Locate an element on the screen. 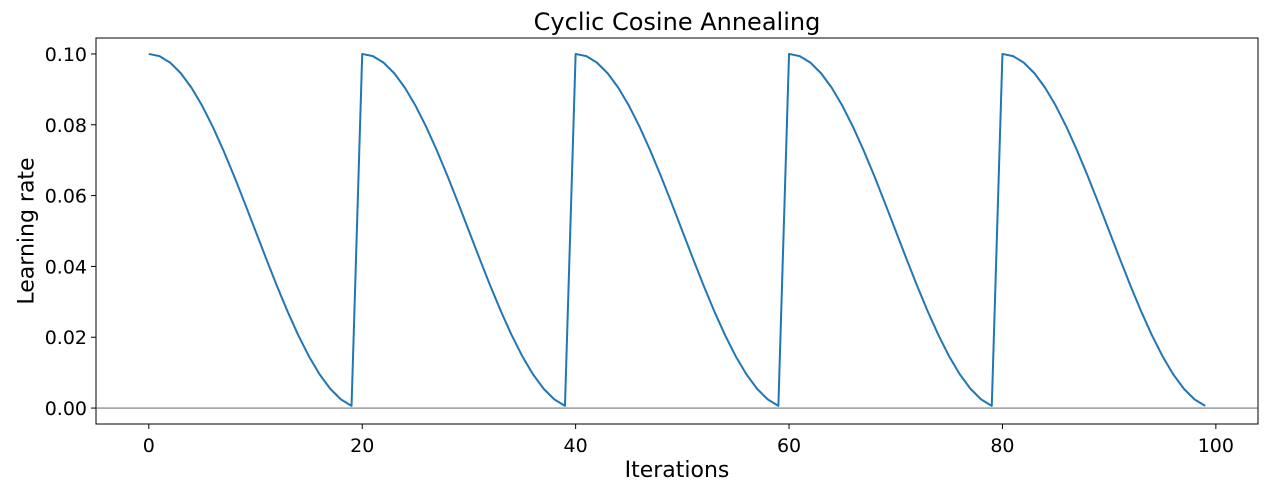 The height and width of the screenshot is (492, 1267). x-axis: 0 20 40 60 80 100 is located at coordinates (688, 440).